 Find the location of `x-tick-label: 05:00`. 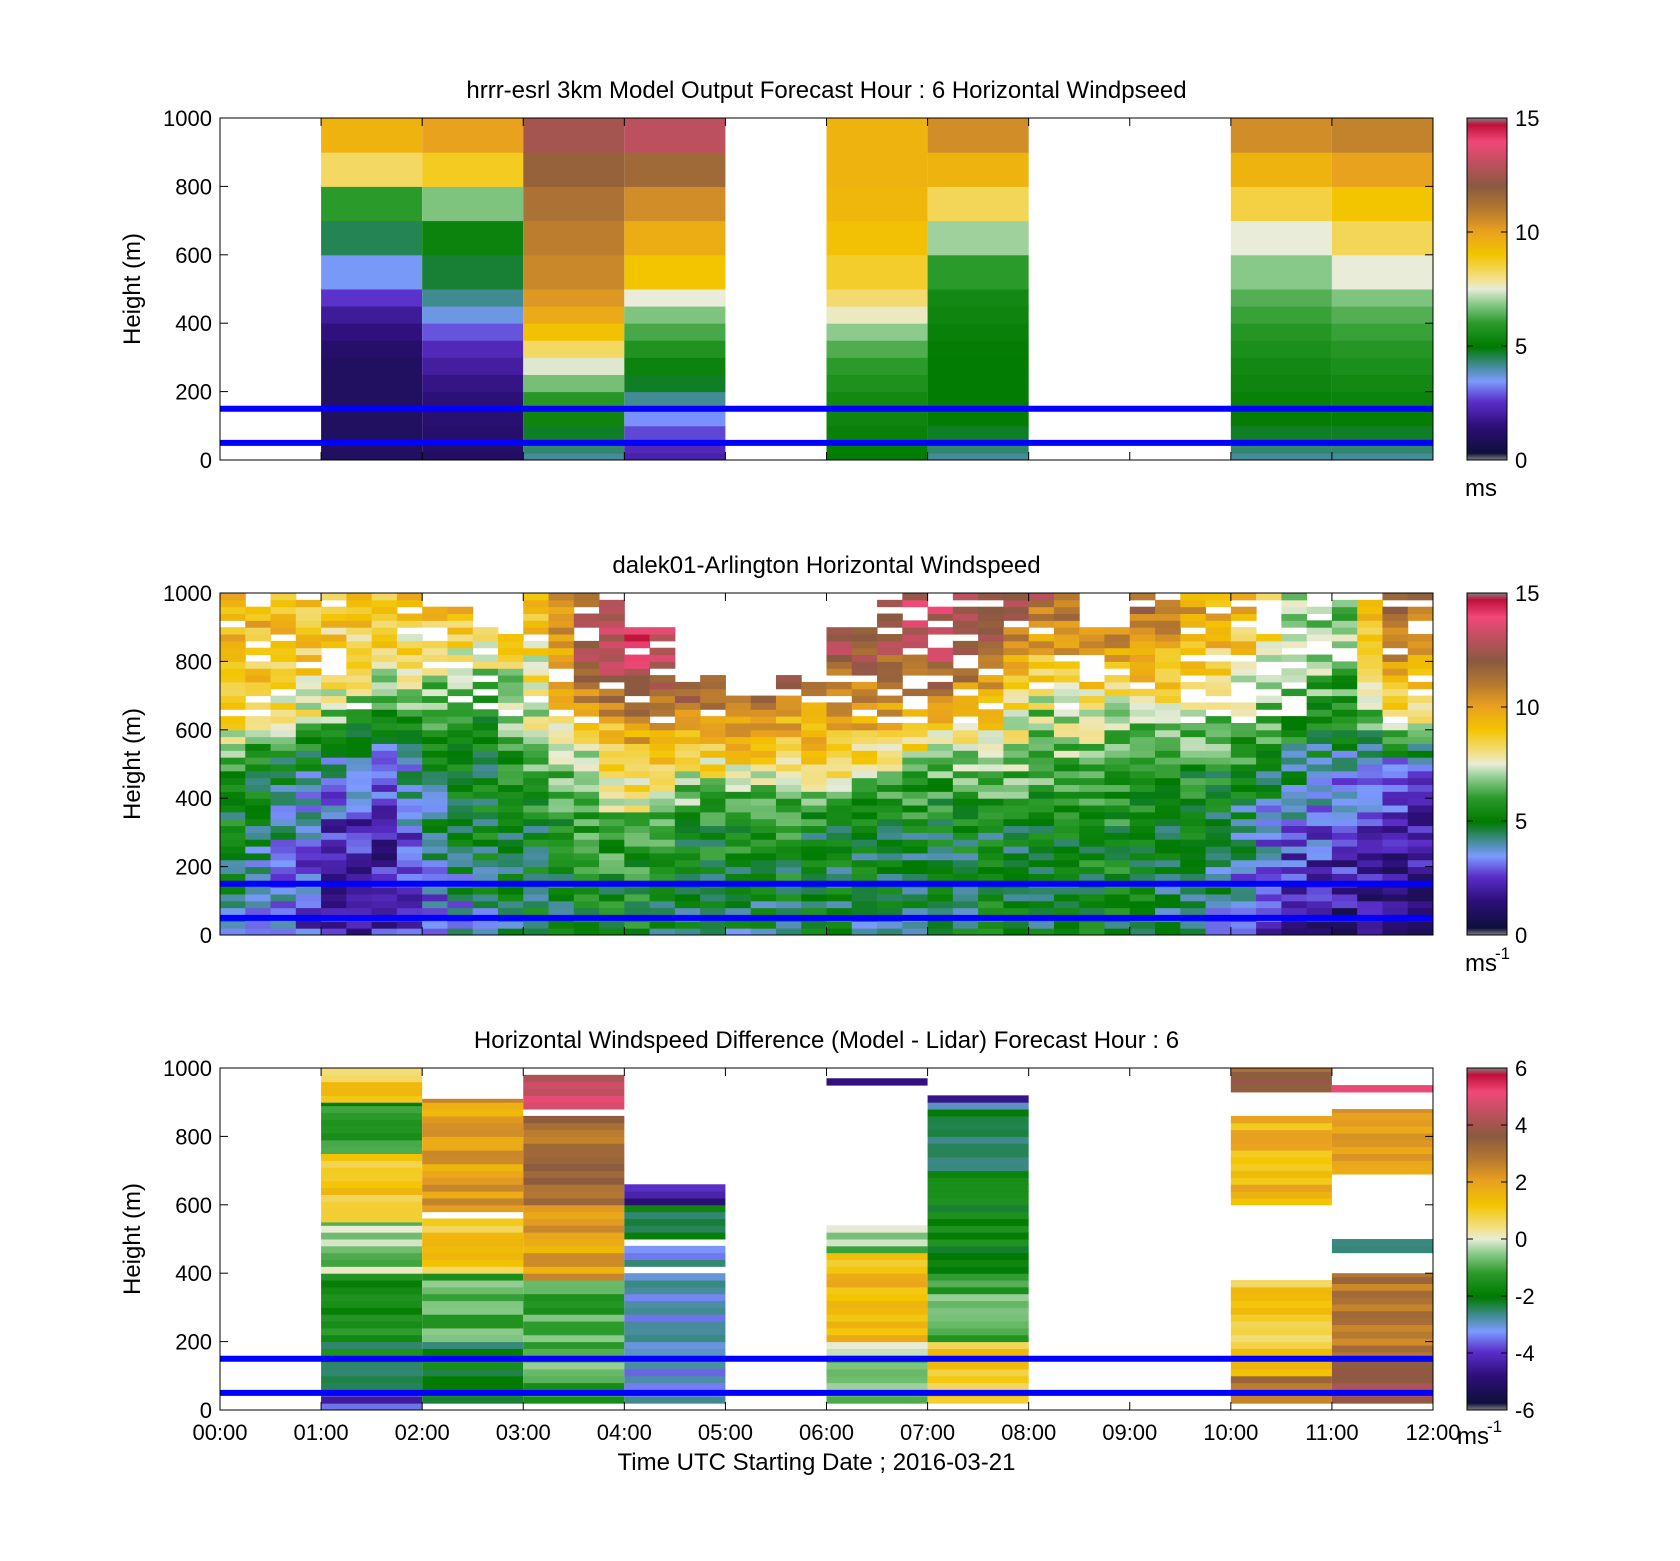

x-tick-label: 05:00 is located at coordinates (725, 1432).